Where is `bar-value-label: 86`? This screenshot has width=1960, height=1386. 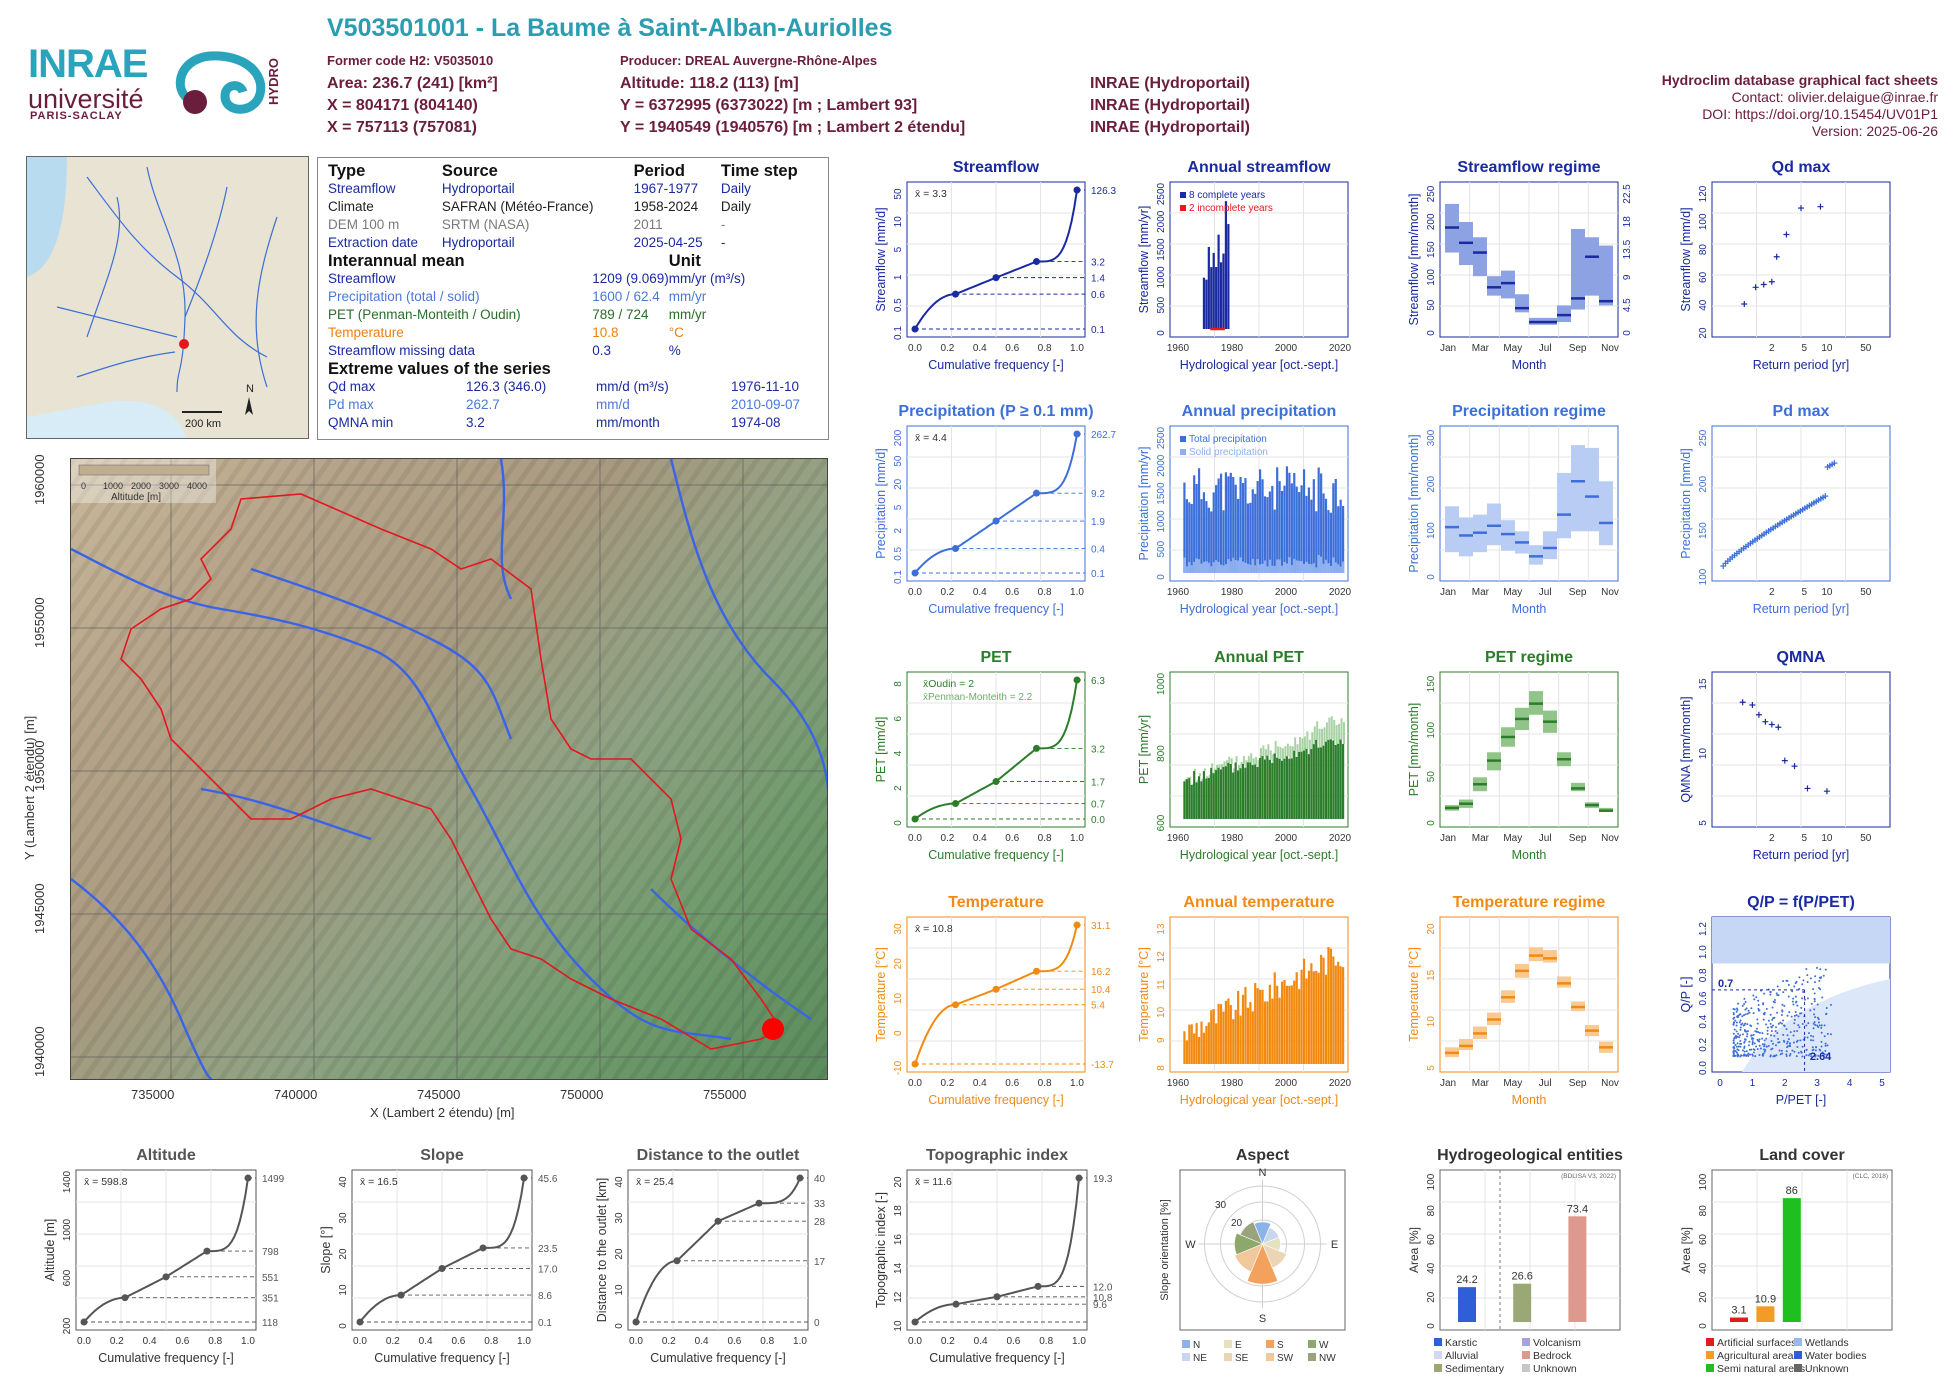
bar-value-label: 86 is located at coordinates (1792, 1191).